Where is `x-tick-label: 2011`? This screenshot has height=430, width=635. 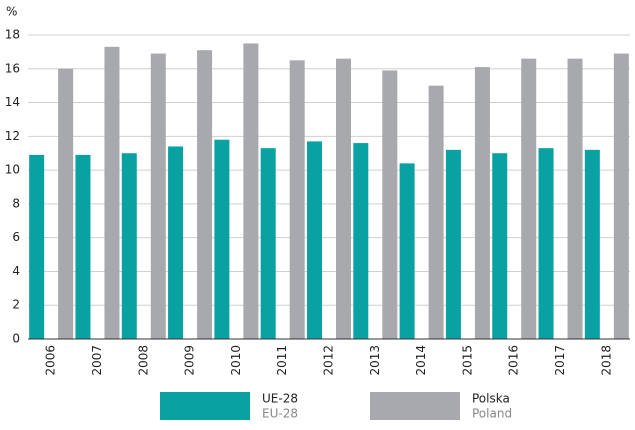
x-tick-label: 2011 is located at coordinates (282, 360).